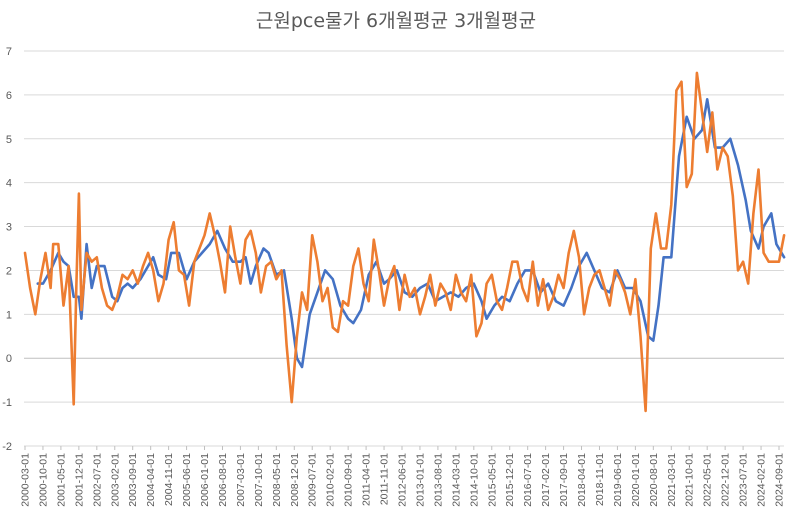 The image size is (792, 513). I want to click on y-axis-ticks: -2 -1 0 1 2 3 4 5 6 7, so click(7, 249).